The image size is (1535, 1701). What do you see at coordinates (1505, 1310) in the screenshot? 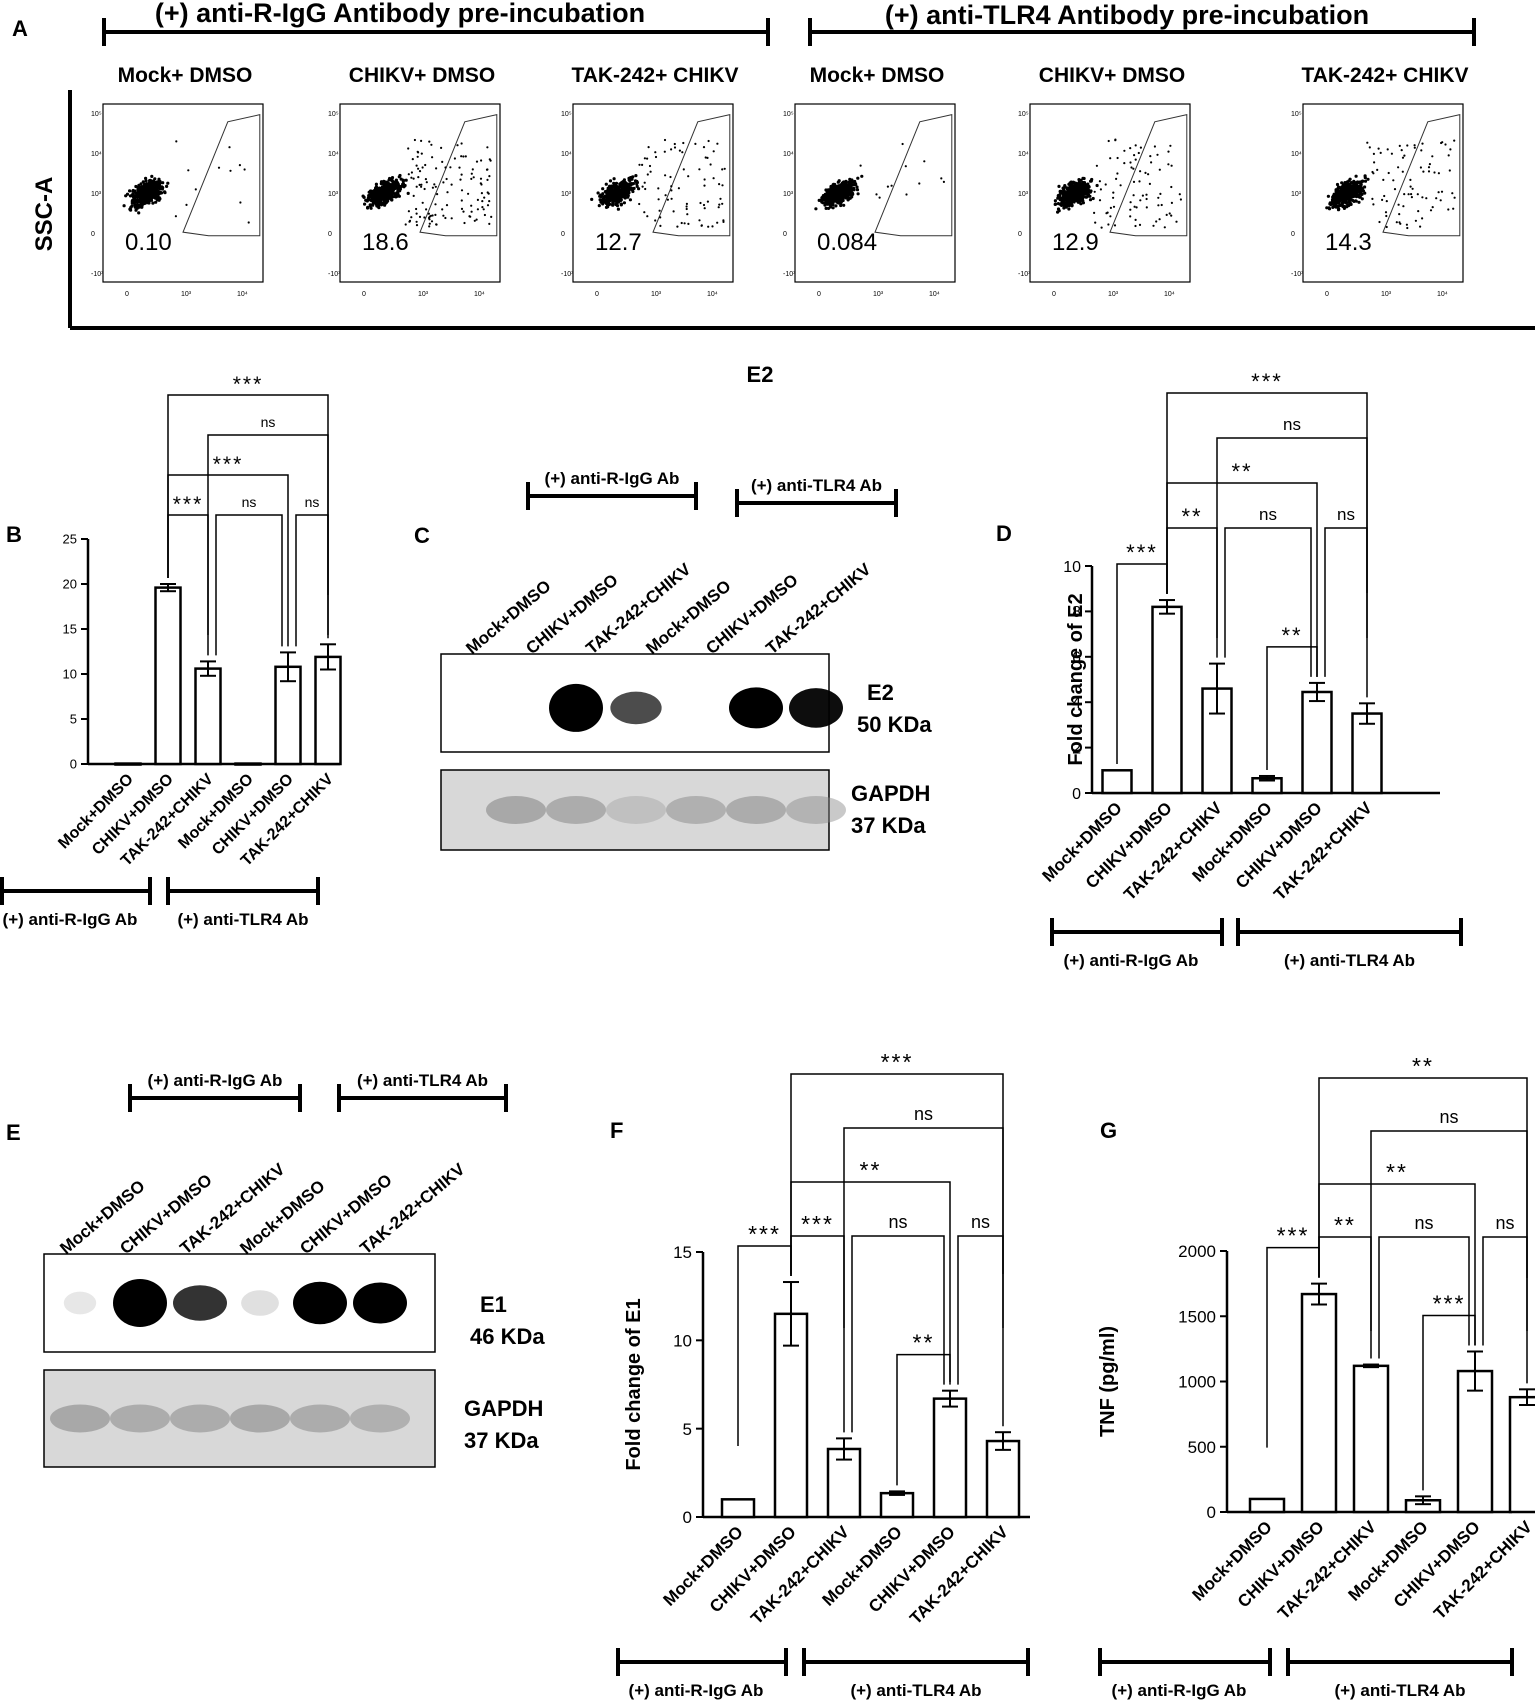
I see `significance-bracket` at bounding box center [1505, 1310].